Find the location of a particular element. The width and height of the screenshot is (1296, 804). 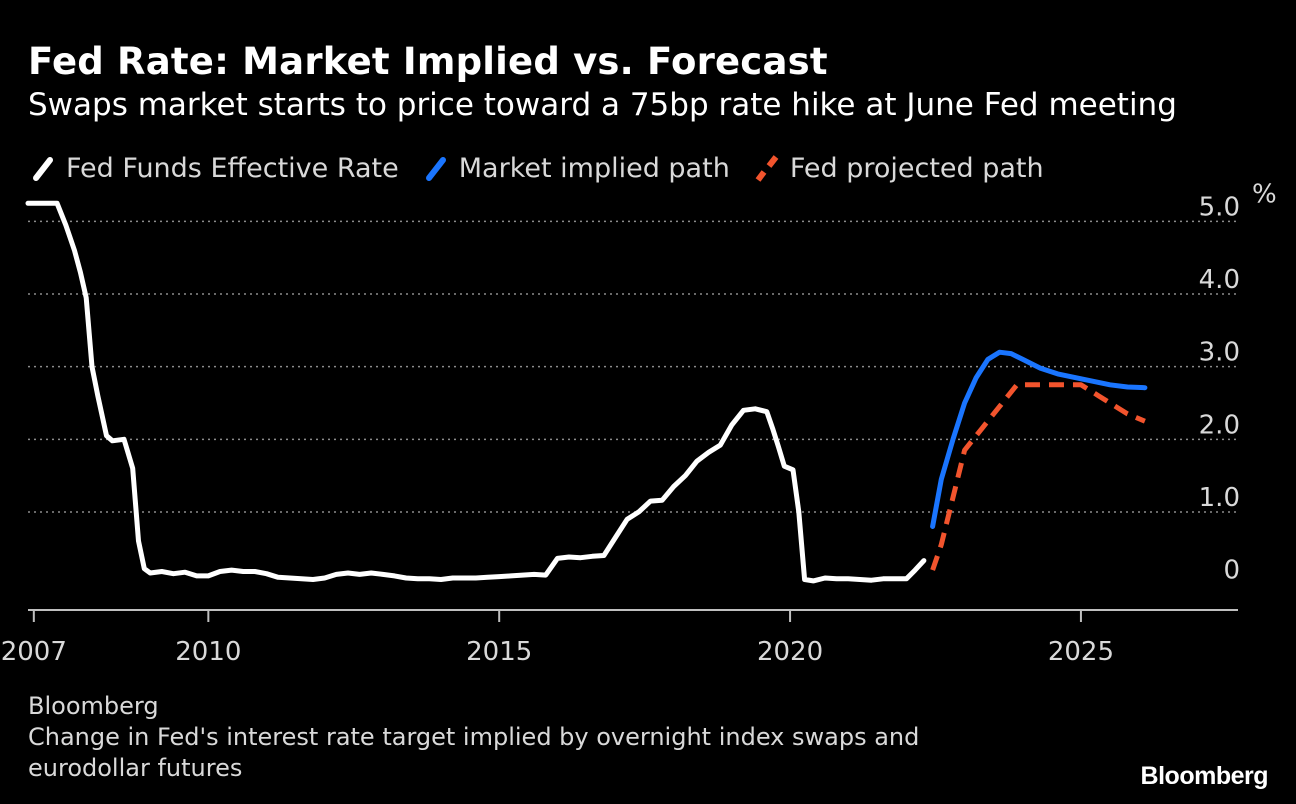

y-tick-label-4: 4.0 is located at coordinates (1219, 280).